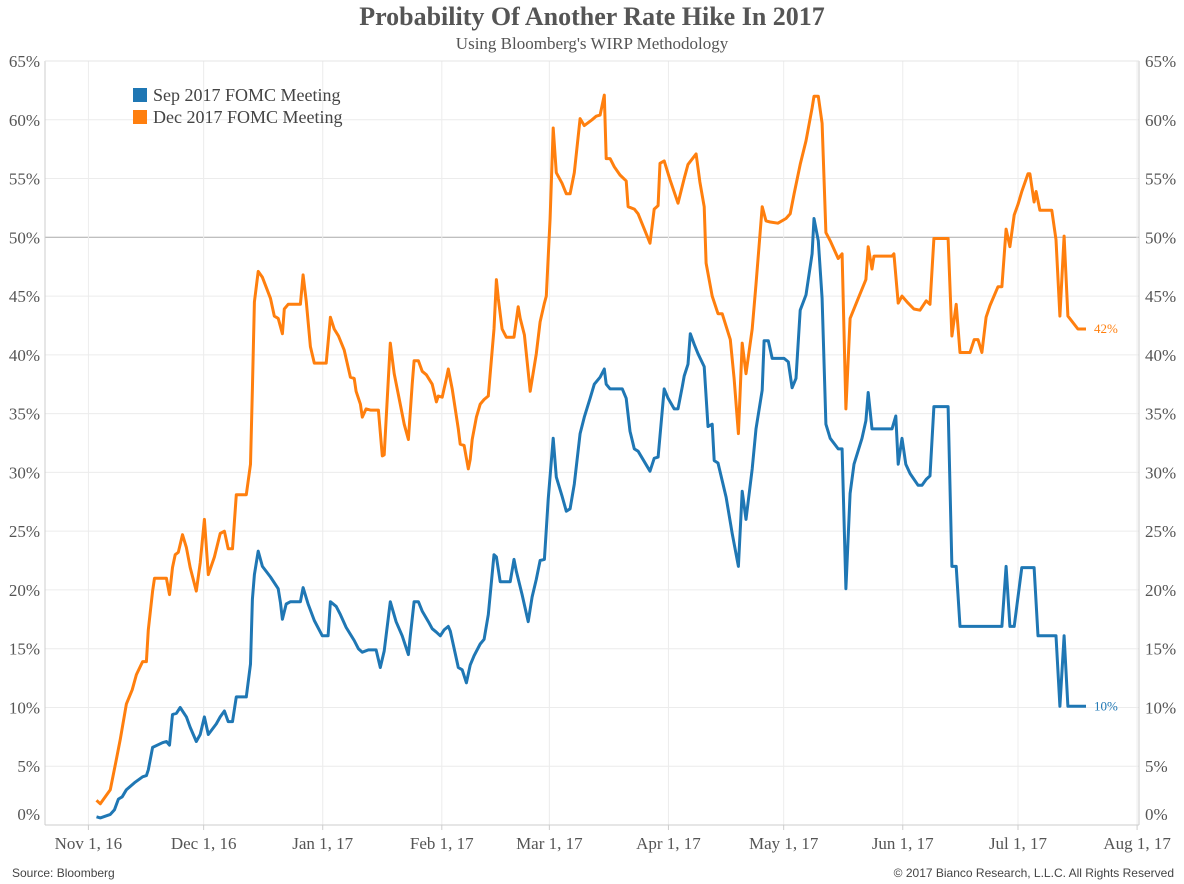  What do you see at coordinates (1160, 296) in the screenshot?
I see `y-tick-label-right: 45%` at bounding box center [1160, 296].